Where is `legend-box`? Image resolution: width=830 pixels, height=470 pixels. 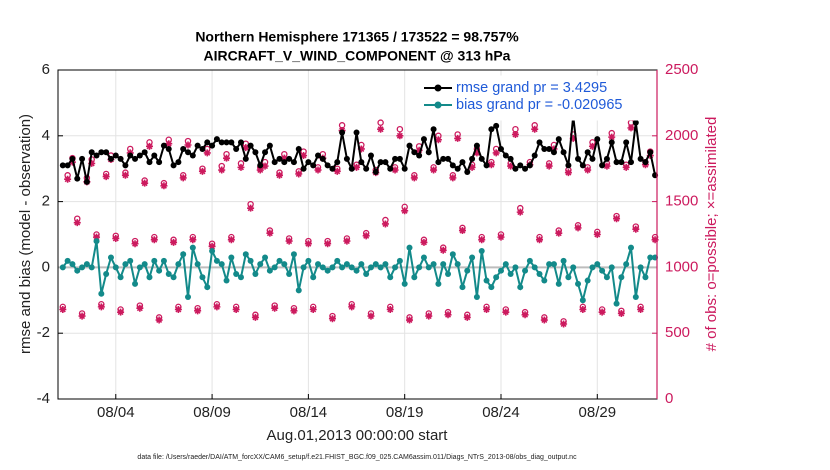
legend-box is located at coordinates (536, 98).